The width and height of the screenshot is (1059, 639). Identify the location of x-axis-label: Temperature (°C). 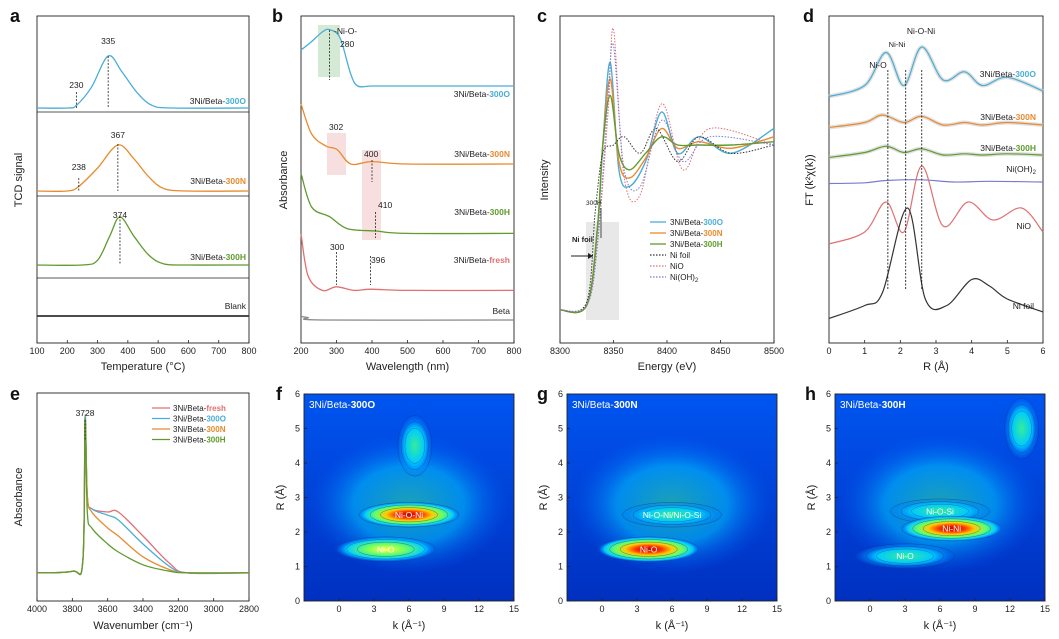
(143, 367).